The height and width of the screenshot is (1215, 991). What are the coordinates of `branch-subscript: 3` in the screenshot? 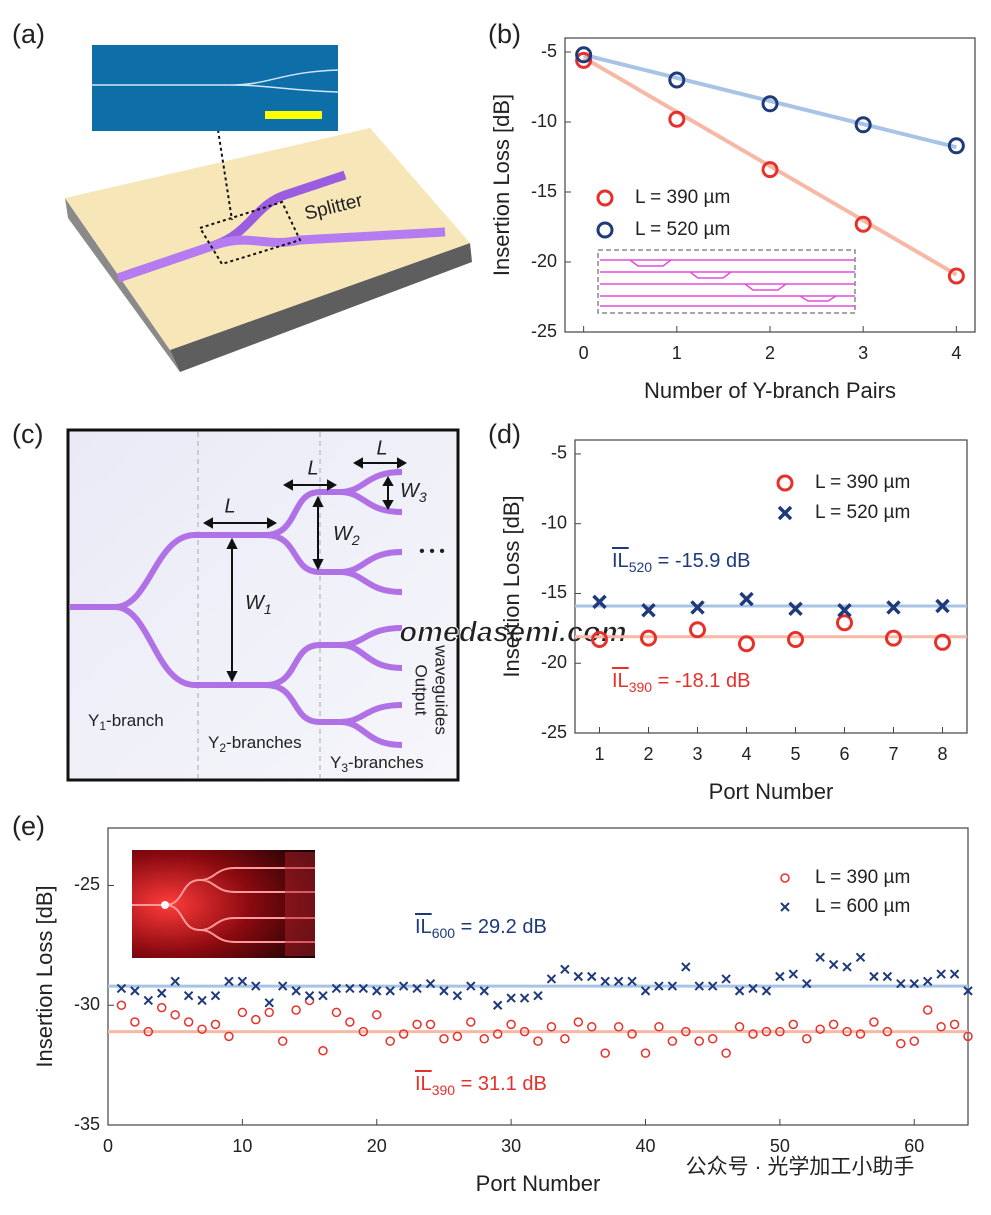 It's located at (344, 768).